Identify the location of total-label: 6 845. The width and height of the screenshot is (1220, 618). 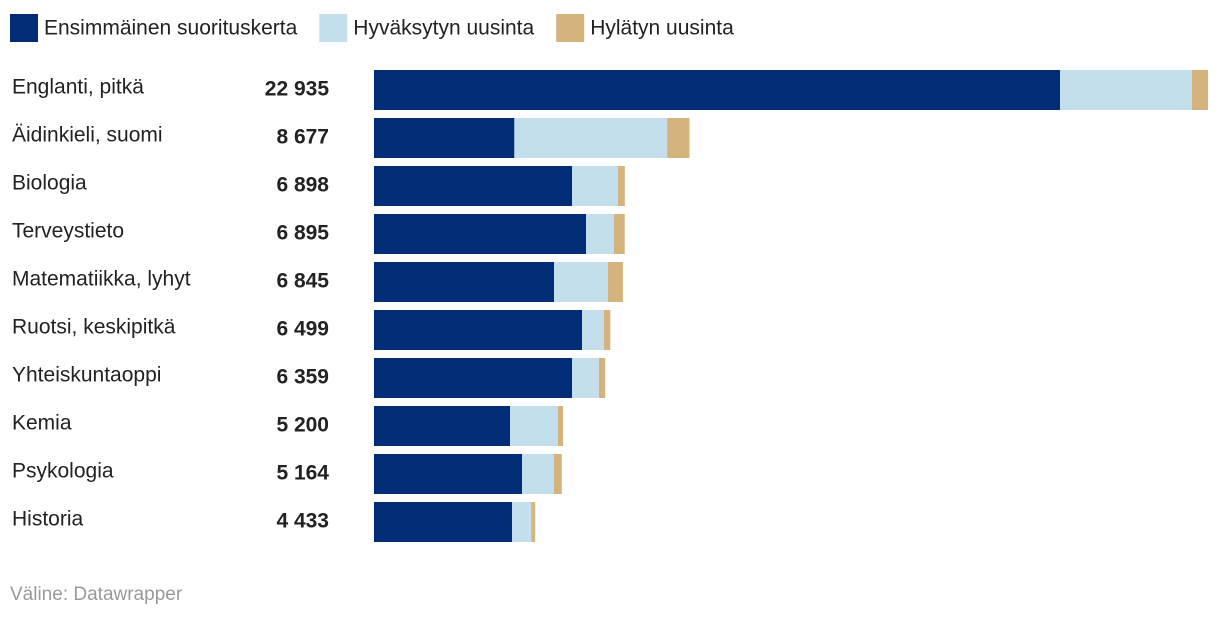
(302, 281).